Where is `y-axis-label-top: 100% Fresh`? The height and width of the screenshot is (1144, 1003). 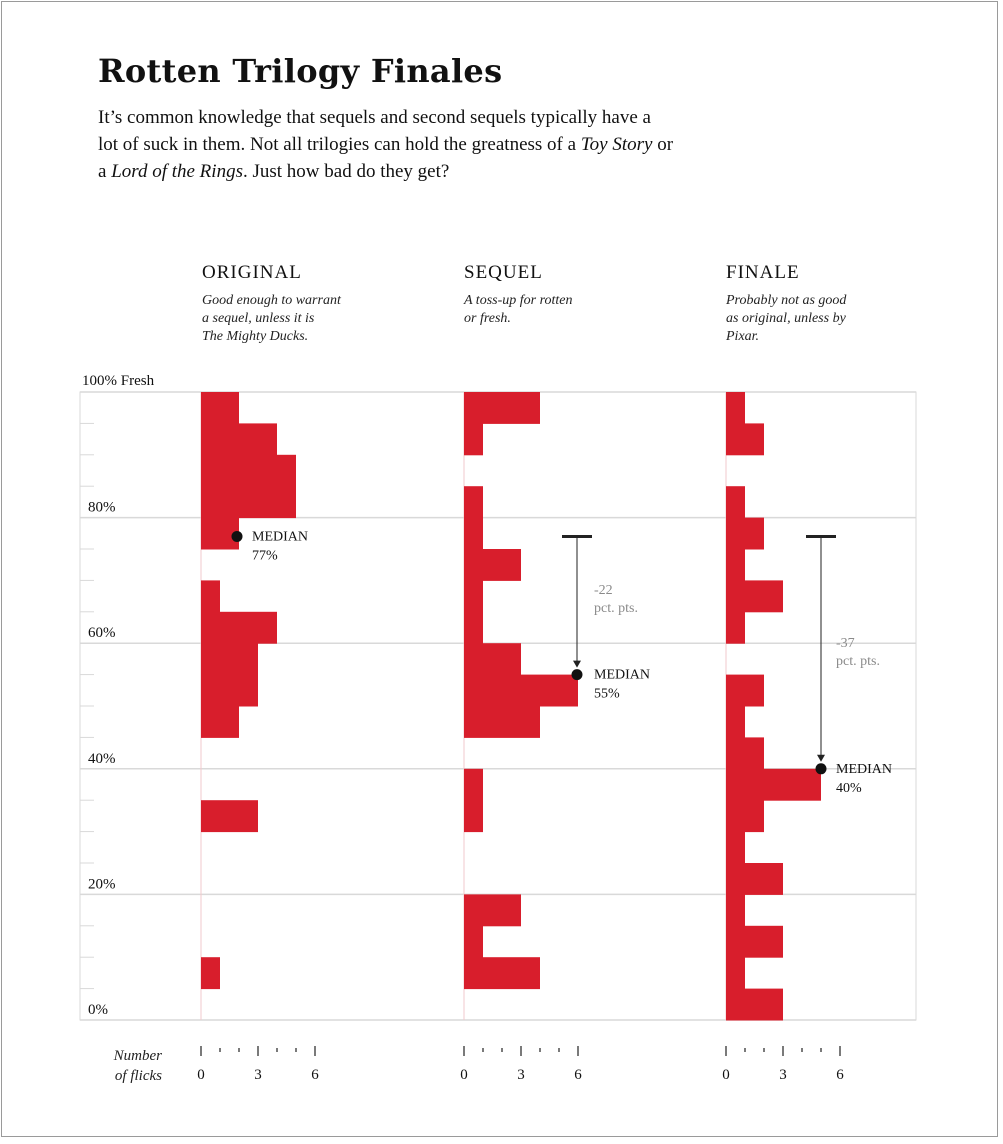 y-axis-label-top: 100% Fresh is located at coordinates (118, 381).